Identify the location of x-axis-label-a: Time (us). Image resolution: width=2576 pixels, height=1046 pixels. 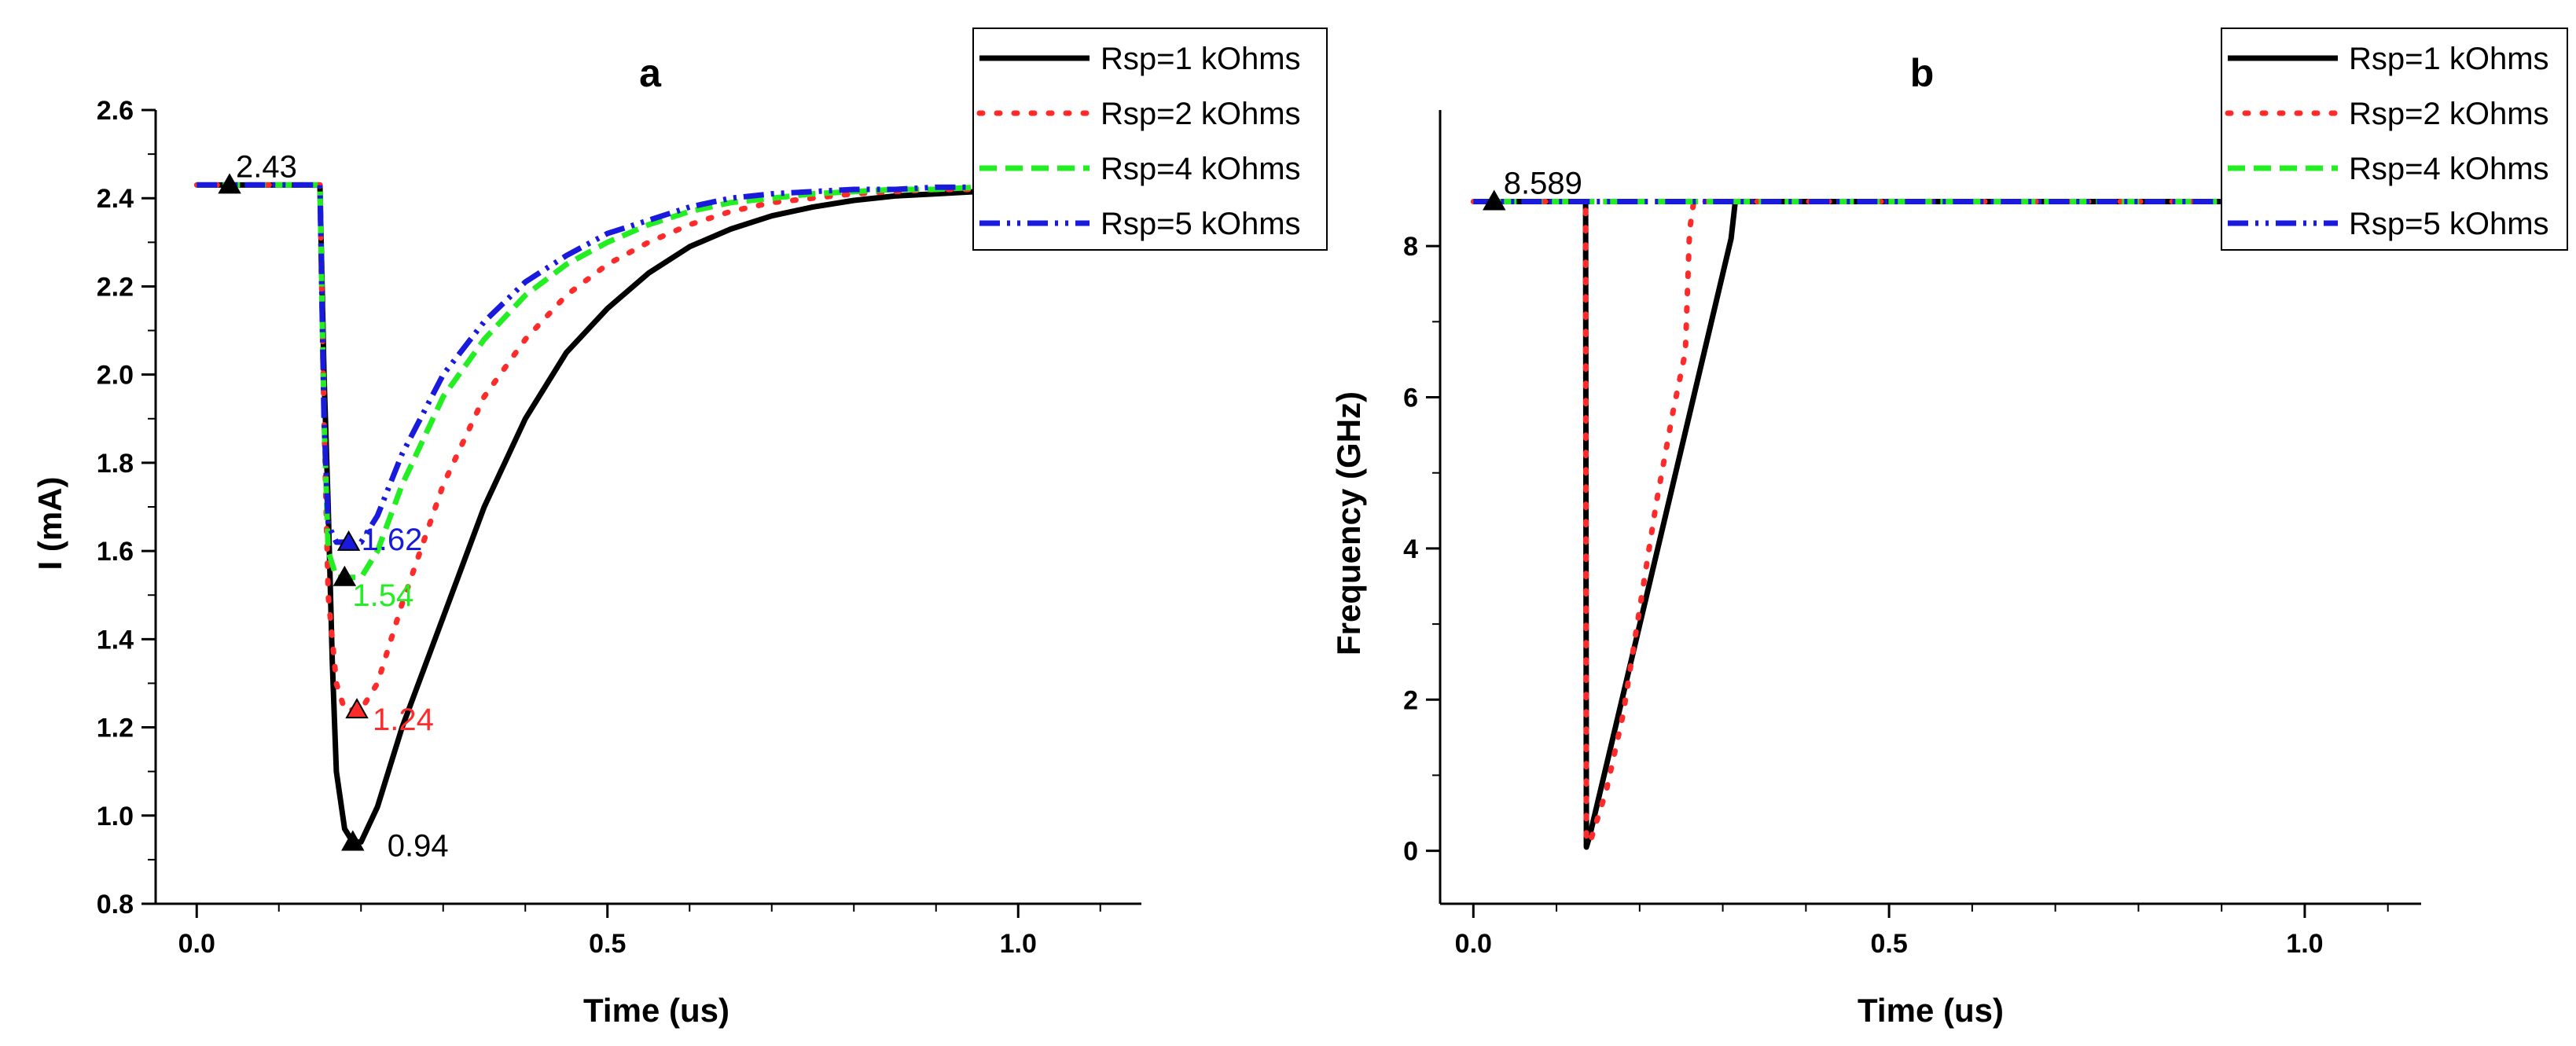
(656, 1010).